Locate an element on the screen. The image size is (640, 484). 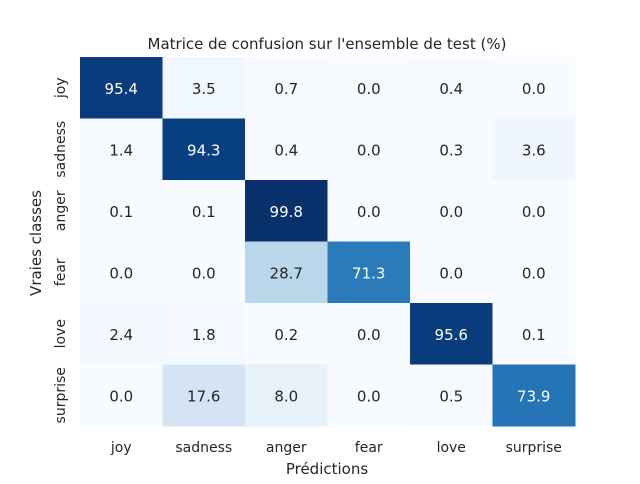
cell-value-label-5-3: 0.0 is located at coordinates (369, 396).